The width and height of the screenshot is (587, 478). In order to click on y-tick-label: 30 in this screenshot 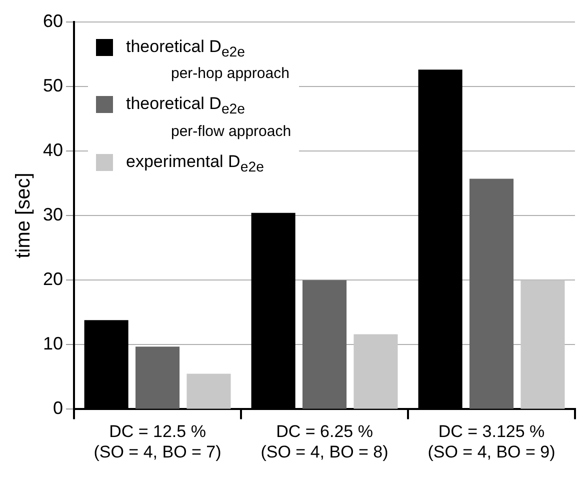, I will do `click(53, 214)`.